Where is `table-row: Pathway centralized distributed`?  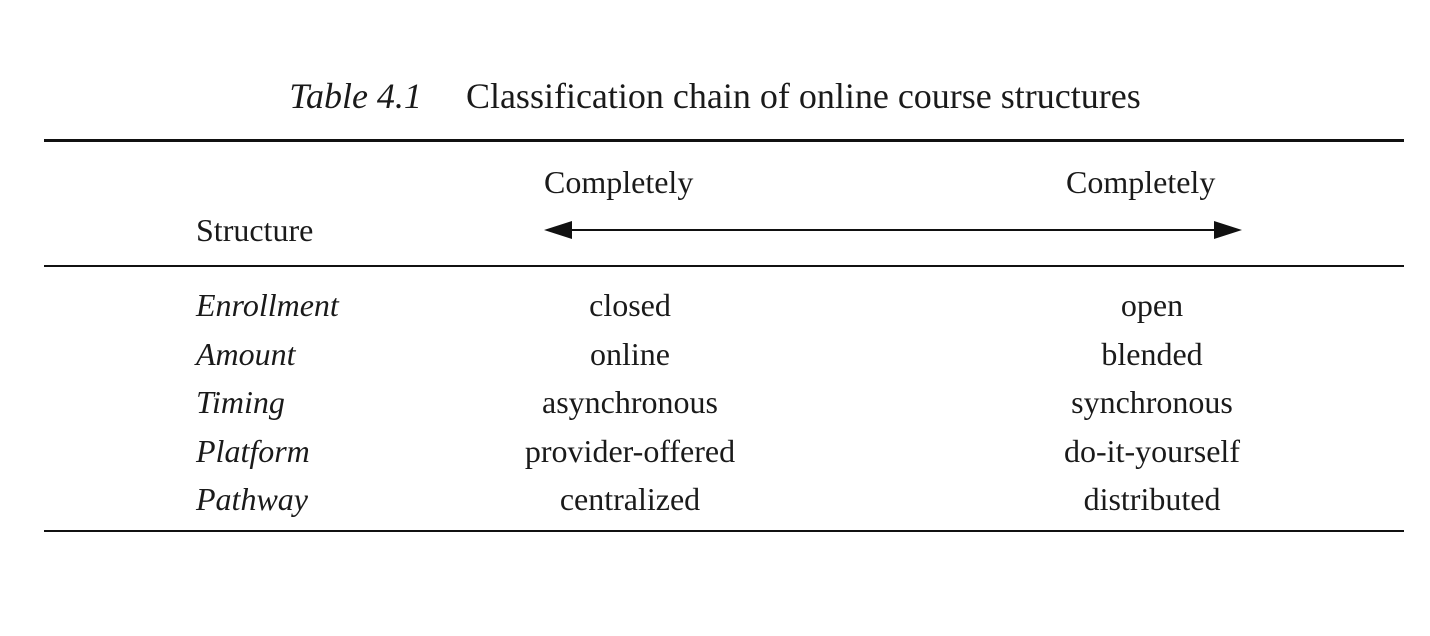 table-row: Pathway centralized distributed is located at coordinates (715, 501).